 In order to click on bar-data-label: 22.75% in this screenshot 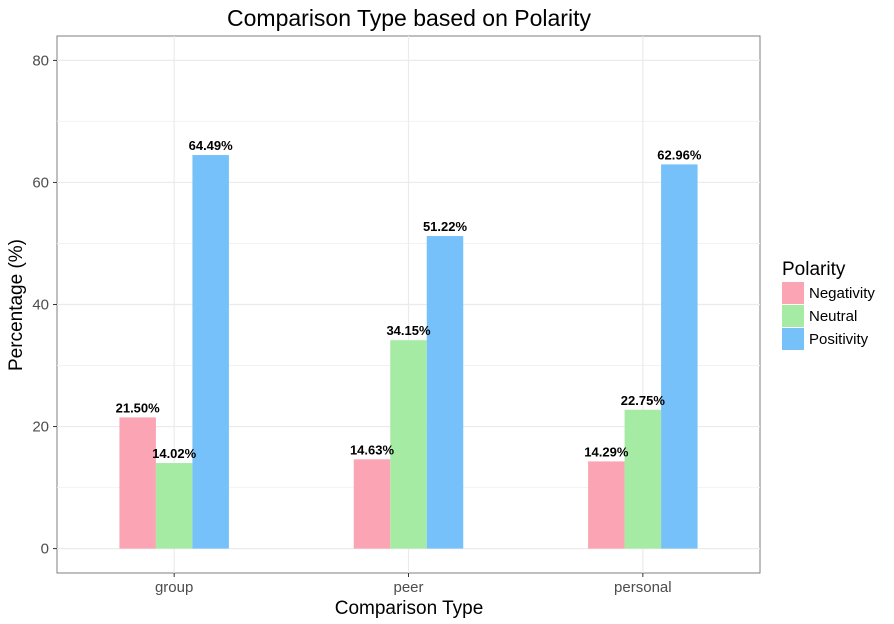, I will do `click(643, 400)`.